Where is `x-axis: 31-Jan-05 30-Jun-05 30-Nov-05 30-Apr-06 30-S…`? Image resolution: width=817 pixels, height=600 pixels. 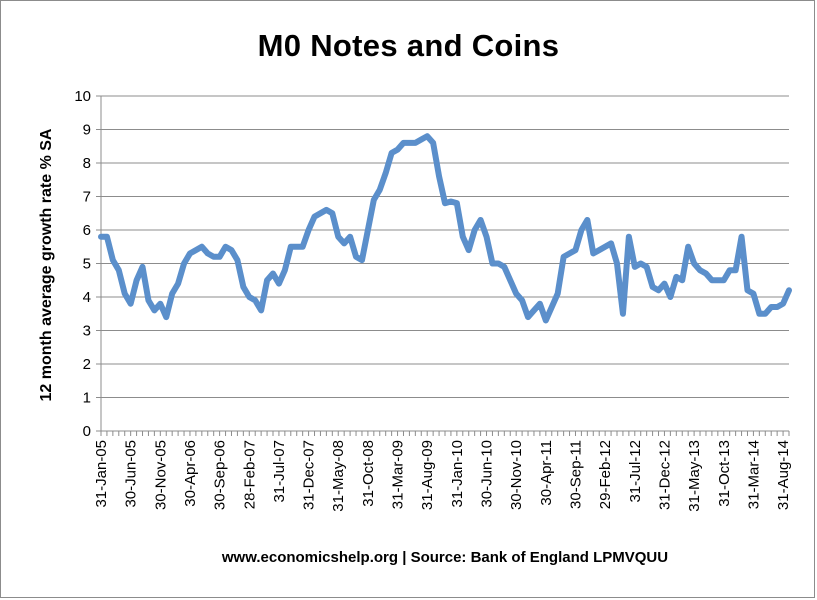 x-axis: 31-Jan-05 30-Jun-05 30-Nov-05 30-Apr-06 30-S… is located at coordinates (442, 471).